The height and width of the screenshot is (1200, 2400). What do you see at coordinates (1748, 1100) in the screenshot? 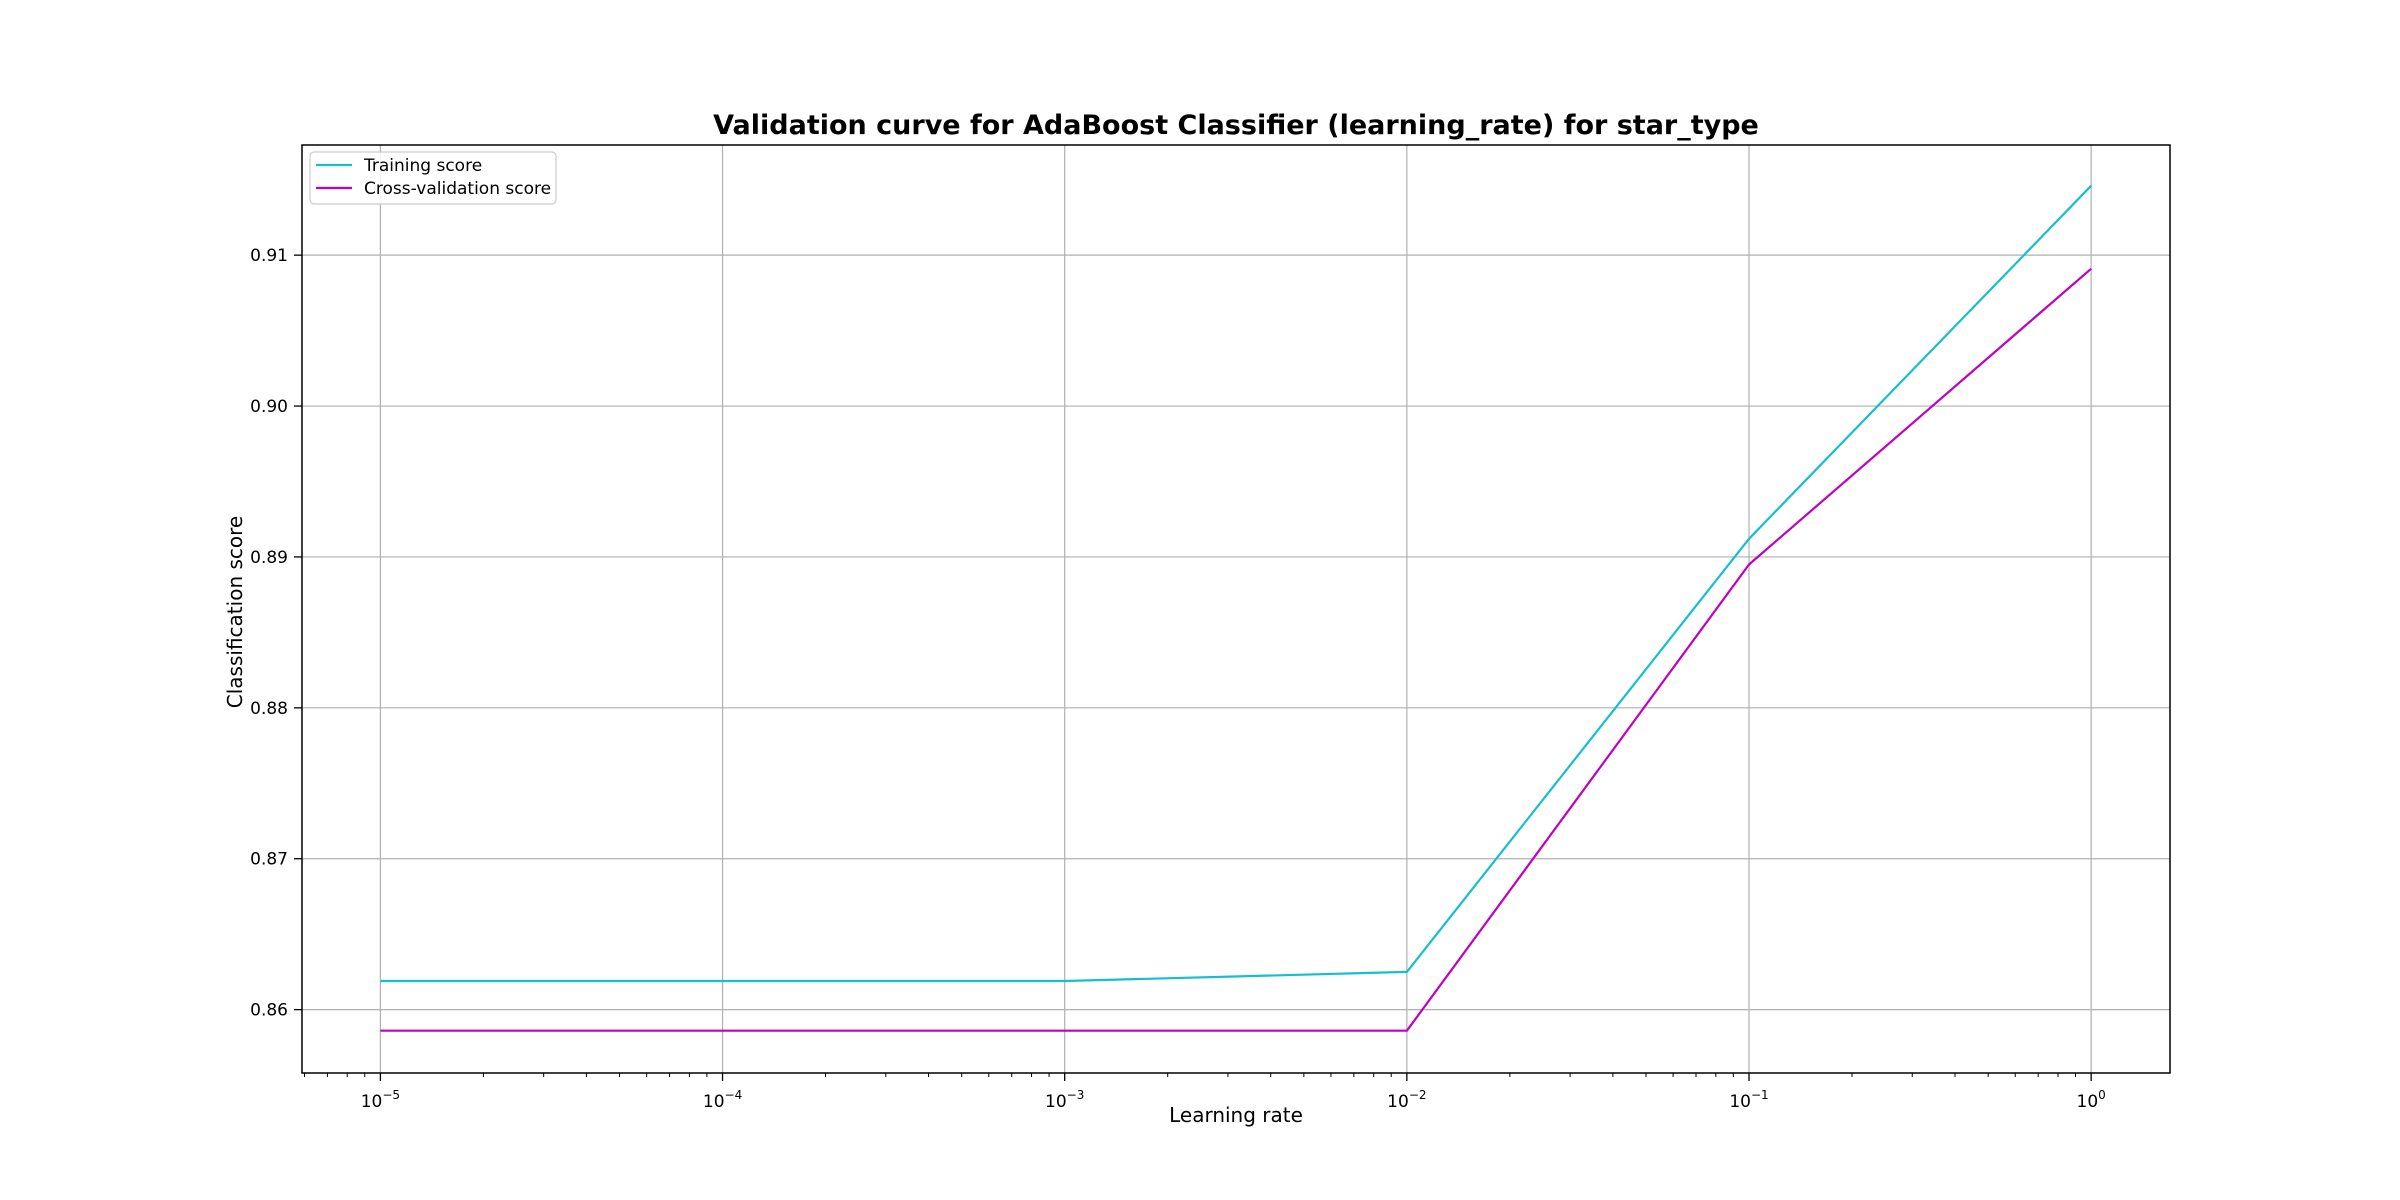
I see `x-tick-label: 10⁻¹` at bounding box center [1748, 1100].